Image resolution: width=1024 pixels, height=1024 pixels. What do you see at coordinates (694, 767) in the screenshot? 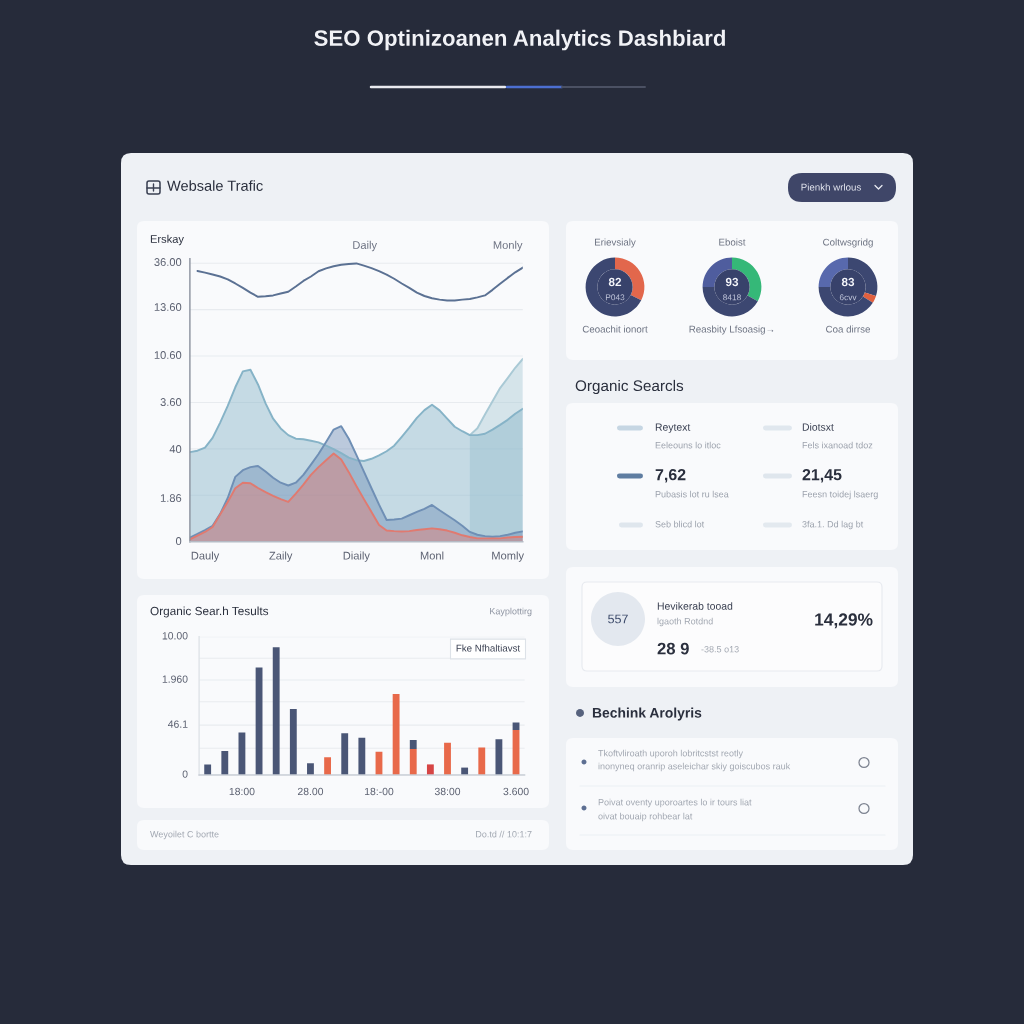
I see `text: inonyneq oranrip aseleichar skiy goiscubos rauk` at bounding box center [694, 767].